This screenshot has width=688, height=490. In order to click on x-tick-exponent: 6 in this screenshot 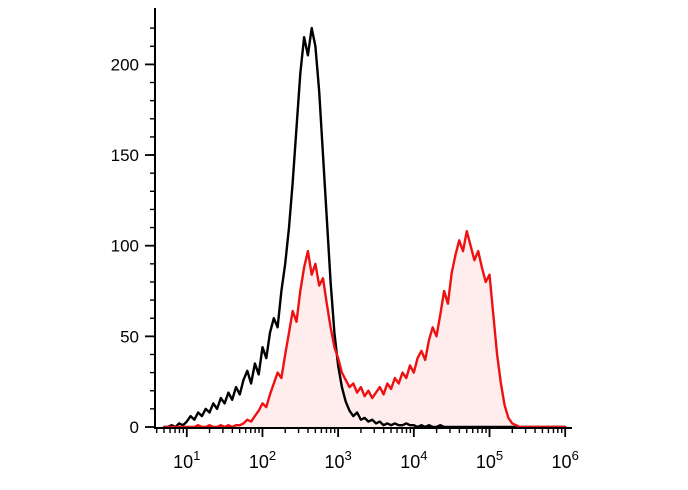, I will do `click(575, 455)`.